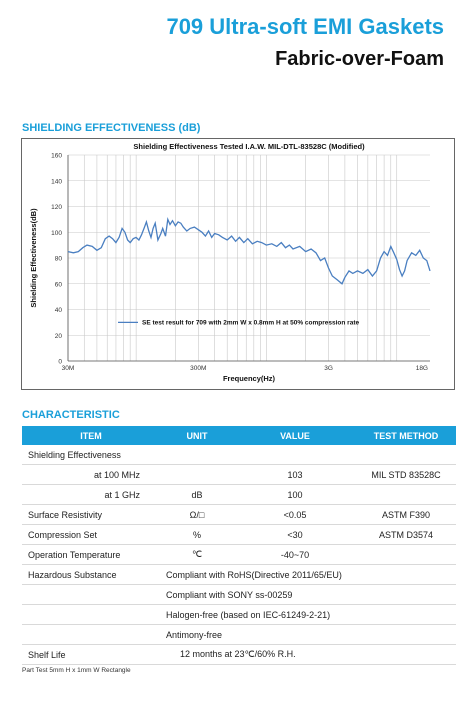 The height and width of the screenshot is (708, 474). What do you see at coordinates (91, 494) in the screenshot?
I see `cell-item: at 1 GHz` at bounding box center [91, 494].